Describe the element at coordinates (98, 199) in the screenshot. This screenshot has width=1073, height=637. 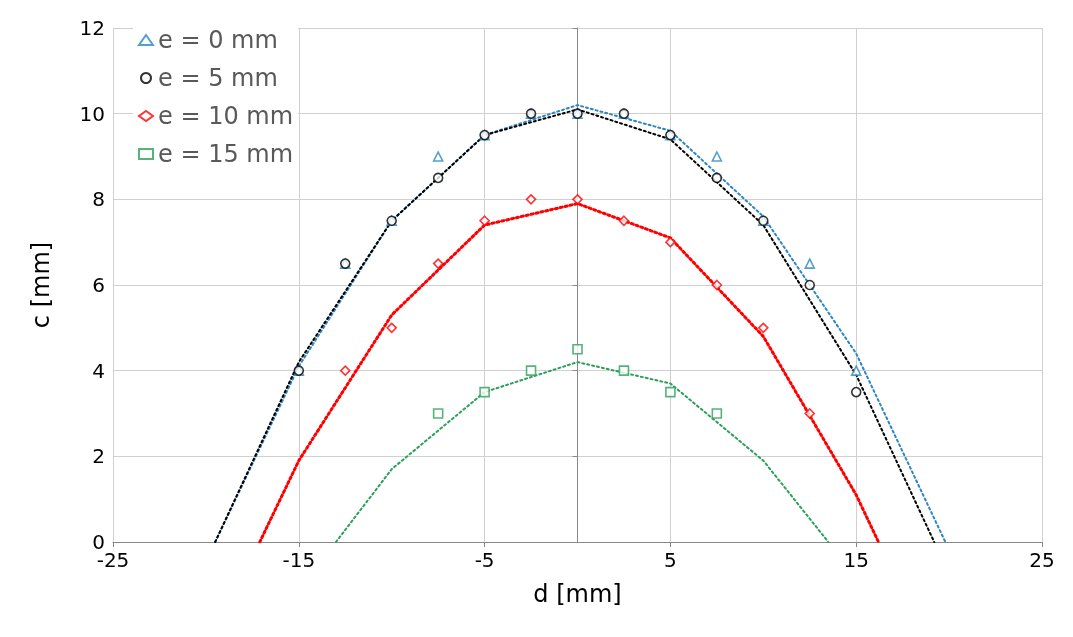
I see `y-tick-label: 8` at that location.